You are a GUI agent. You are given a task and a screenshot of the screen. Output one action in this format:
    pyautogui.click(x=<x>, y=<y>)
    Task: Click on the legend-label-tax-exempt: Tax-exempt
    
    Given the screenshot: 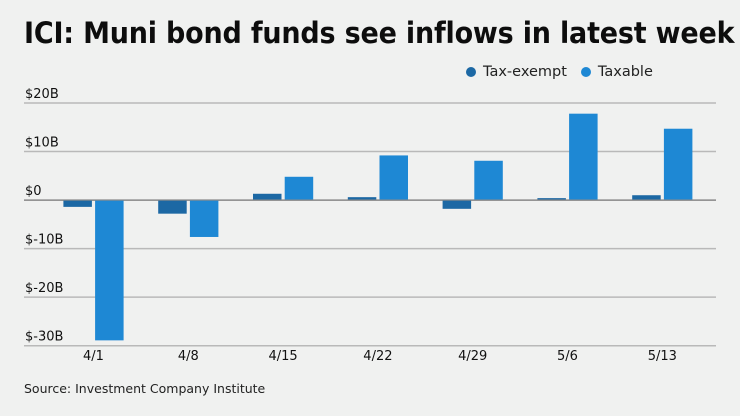 What is the action you would take?
    pyautogui.click(x=525, y=72)
    